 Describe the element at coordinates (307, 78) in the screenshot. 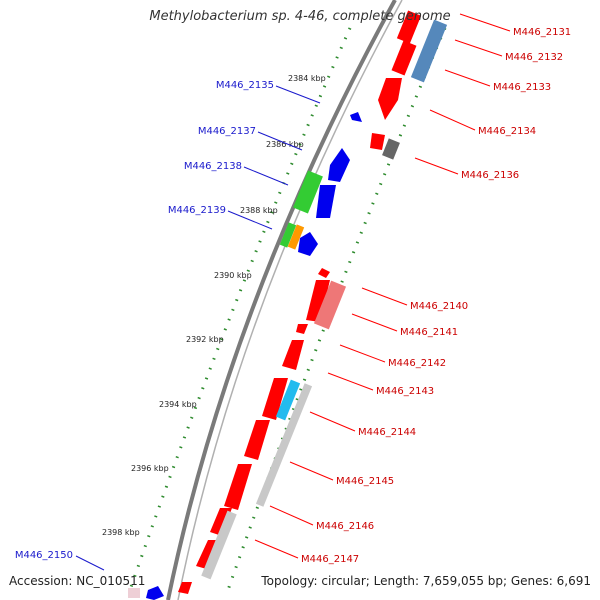

I see `tick-label: 2384 kbp` at that location.